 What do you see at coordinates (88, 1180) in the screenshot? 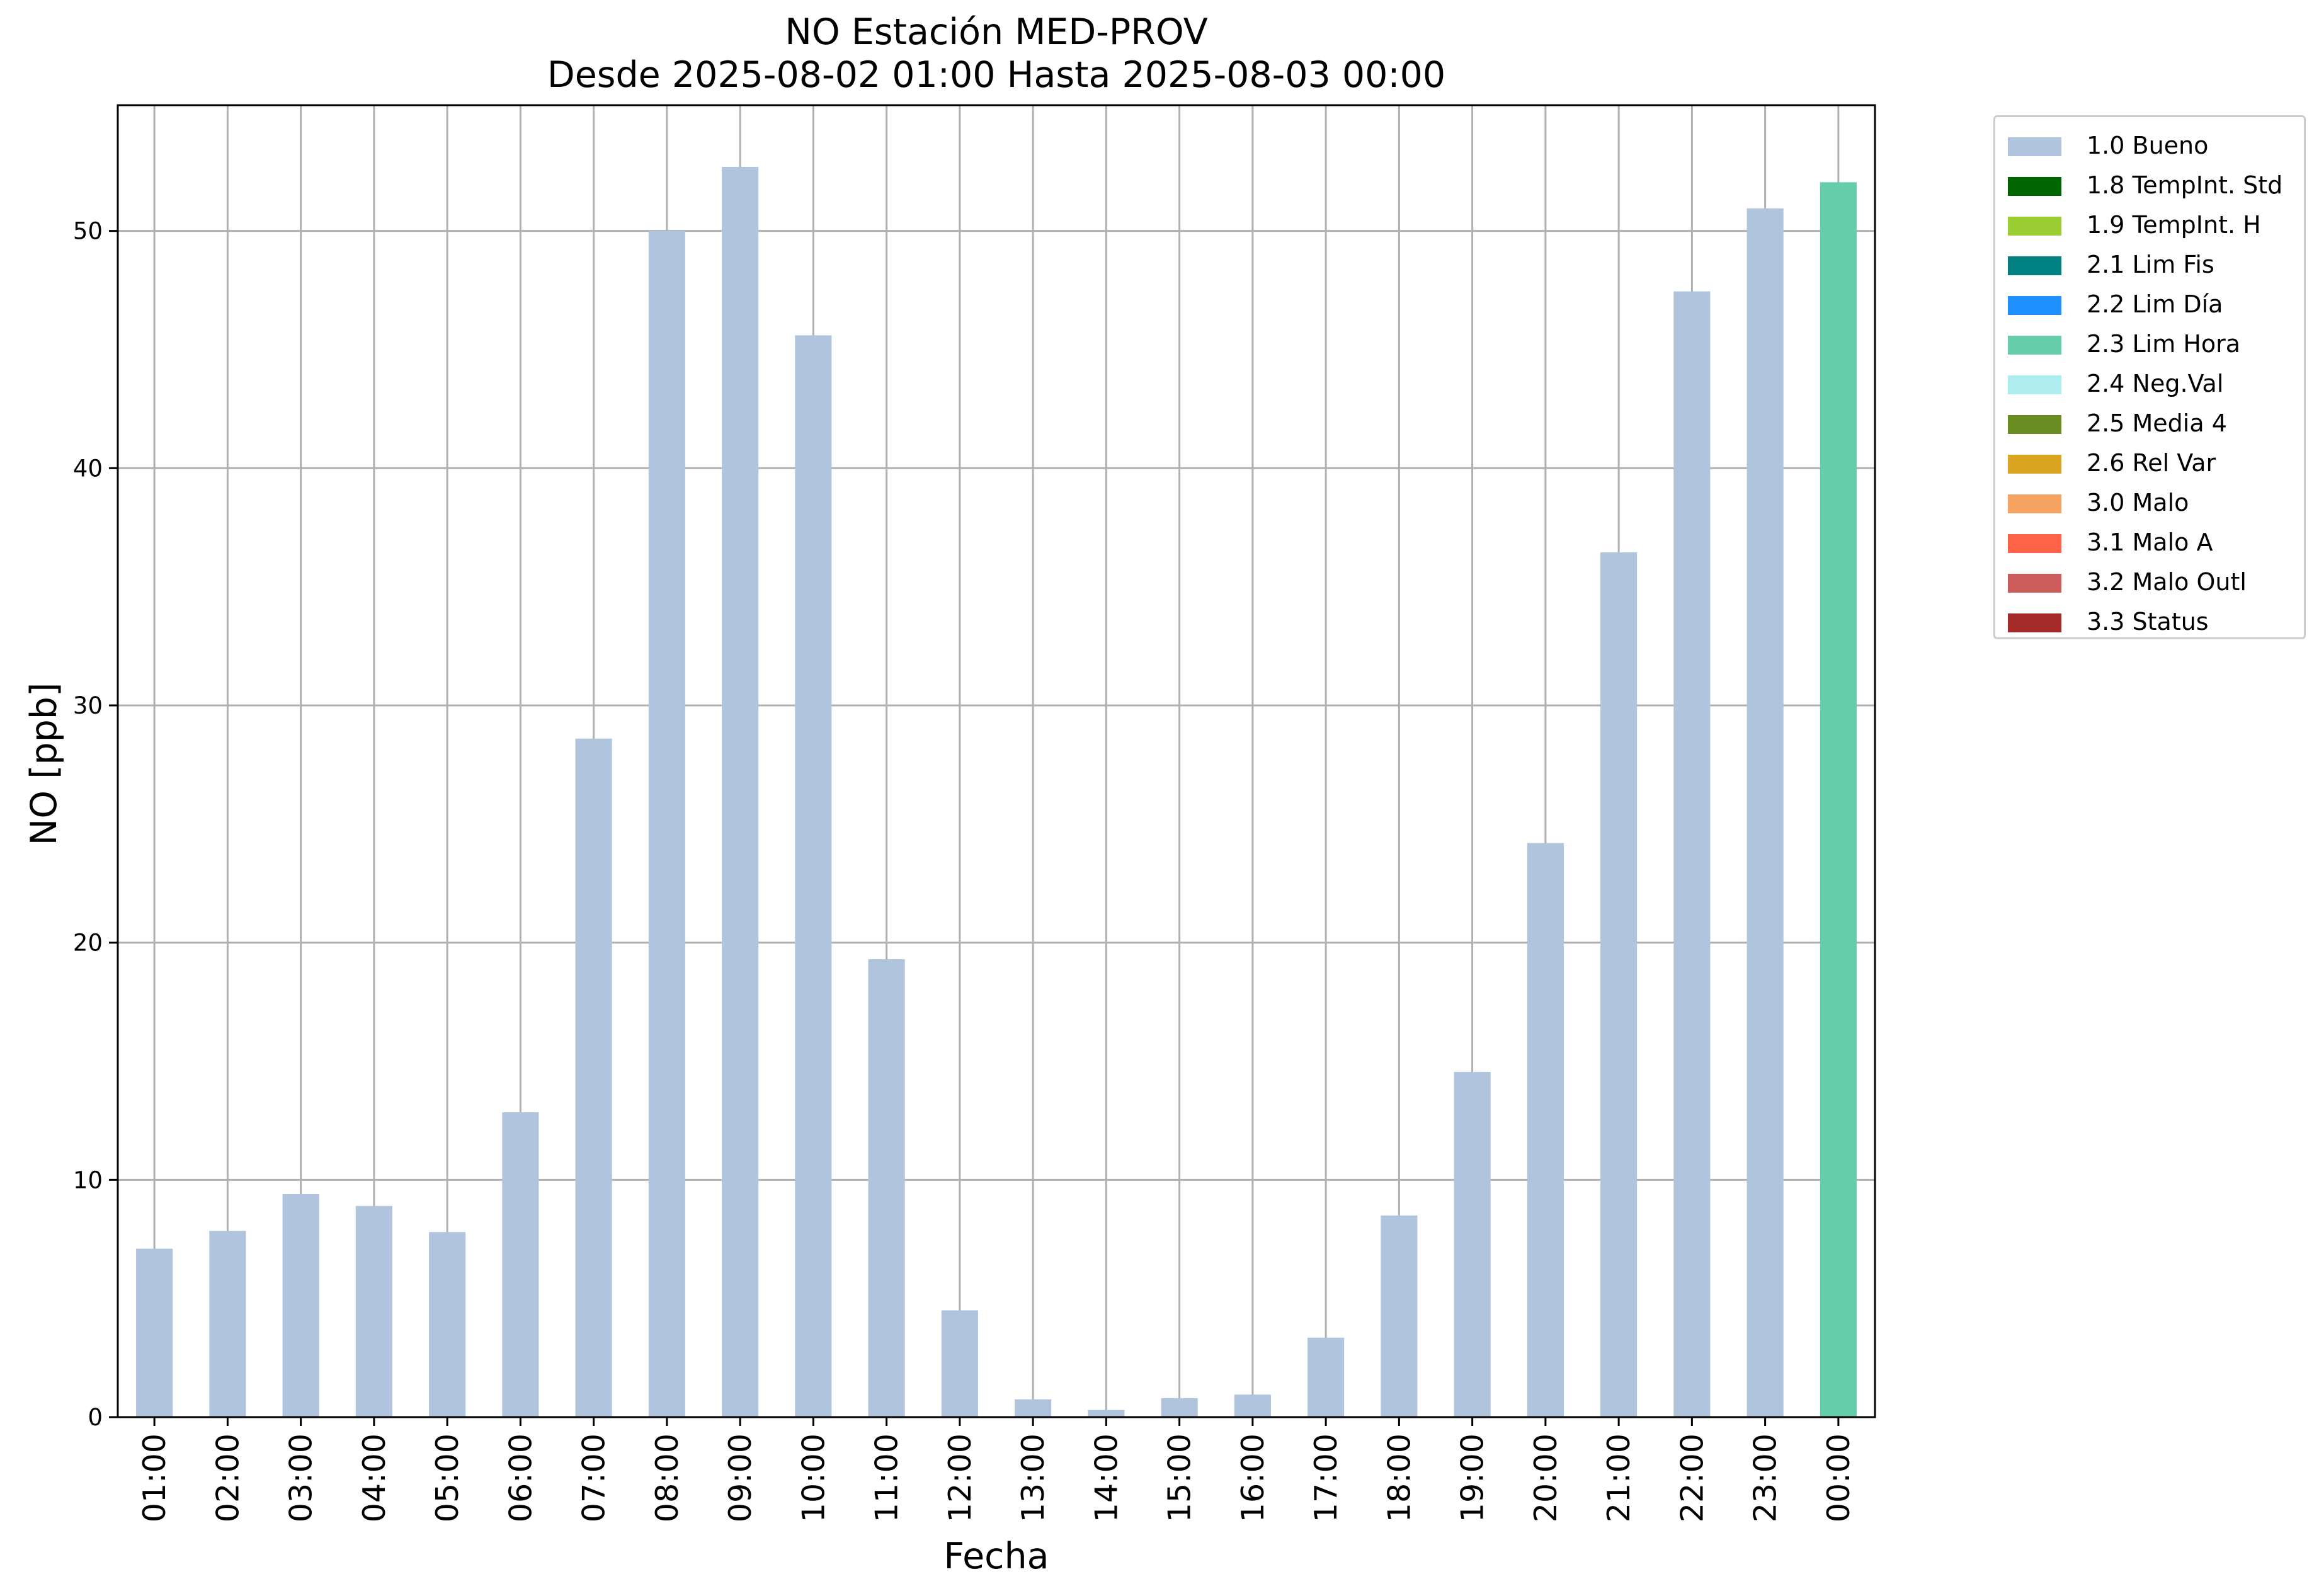
I see `y-tick-label: 10` at bounding box center [88, 1180].